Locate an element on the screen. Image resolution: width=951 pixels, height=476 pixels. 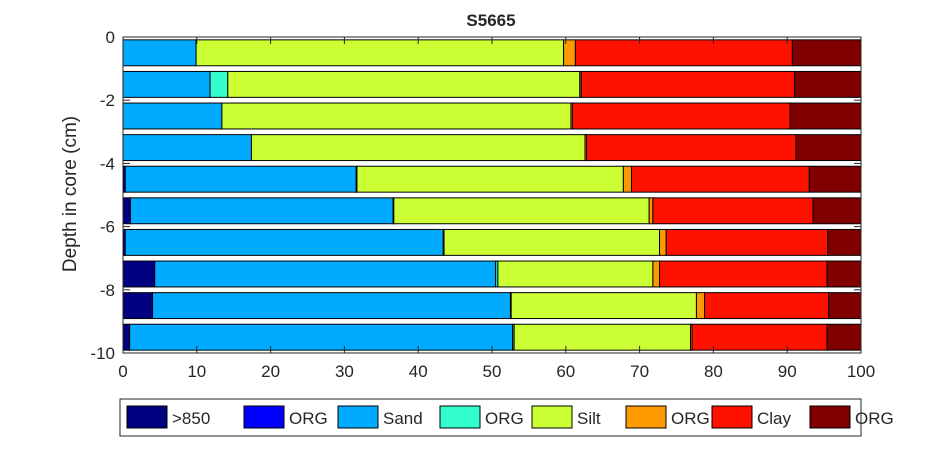
legend-label: >850 is located at coordinates (191, 418).